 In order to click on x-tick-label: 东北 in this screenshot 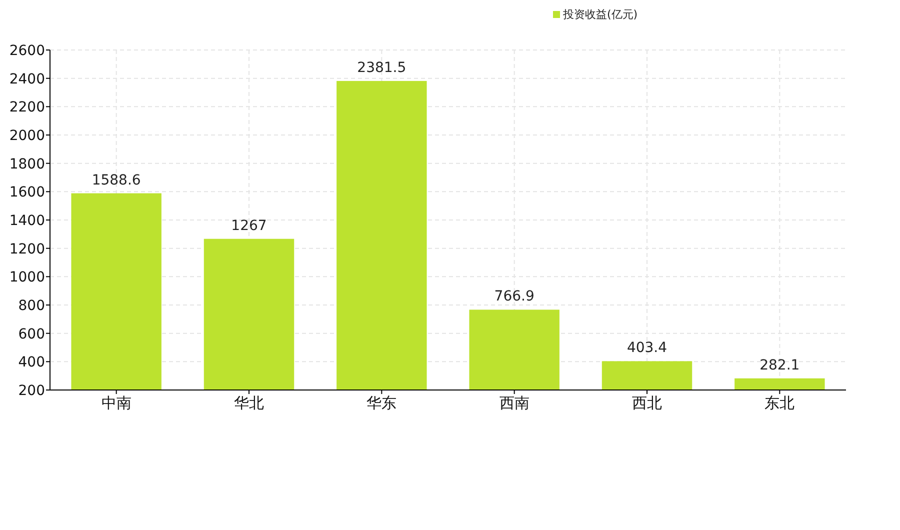, I will do `click(779, 403)`.